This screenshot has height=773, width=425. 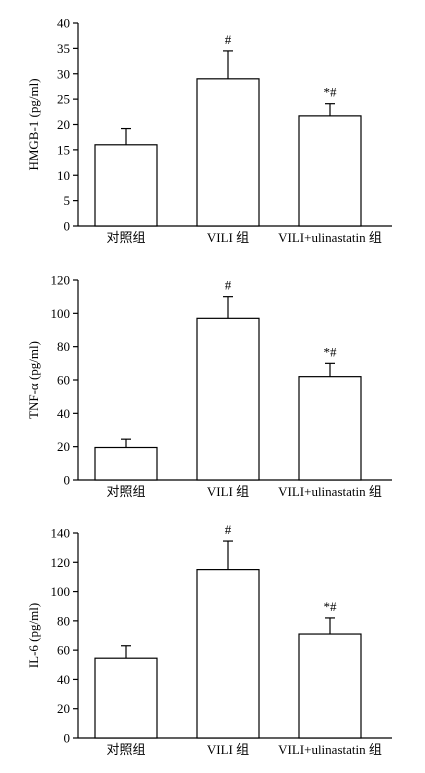 What do you see at coordinates (33, 380) in the screenshot?
I see `y-axis-label: TNF-α (pg/ml)` at bounding box center [33, 380].